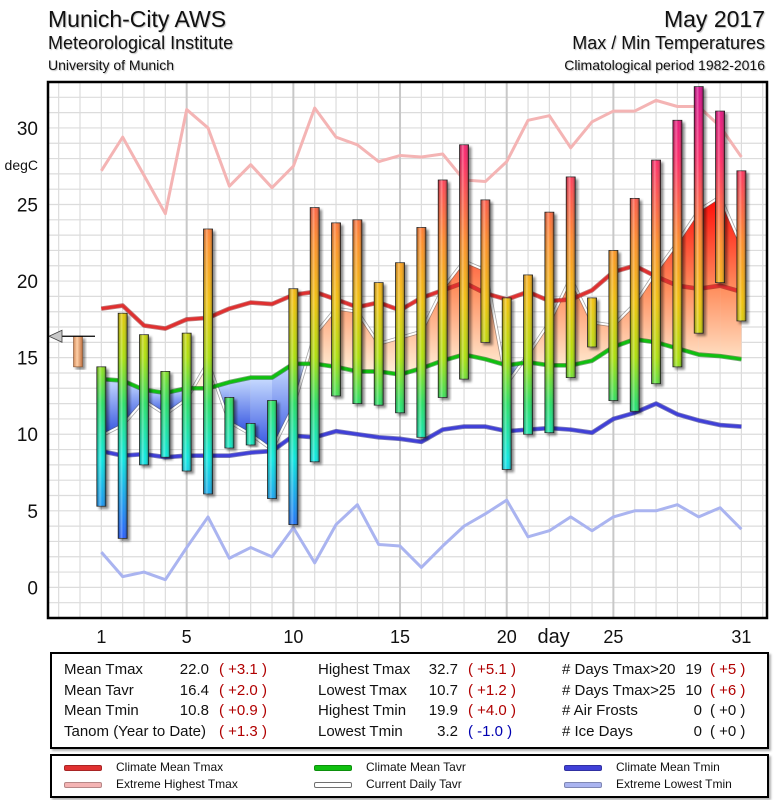 This screenshot has width=775, height=800. What do you see at coordinates (554, 637) in the screenshot?
I see `x-axis-label: day` at bounding box center [554, 637].